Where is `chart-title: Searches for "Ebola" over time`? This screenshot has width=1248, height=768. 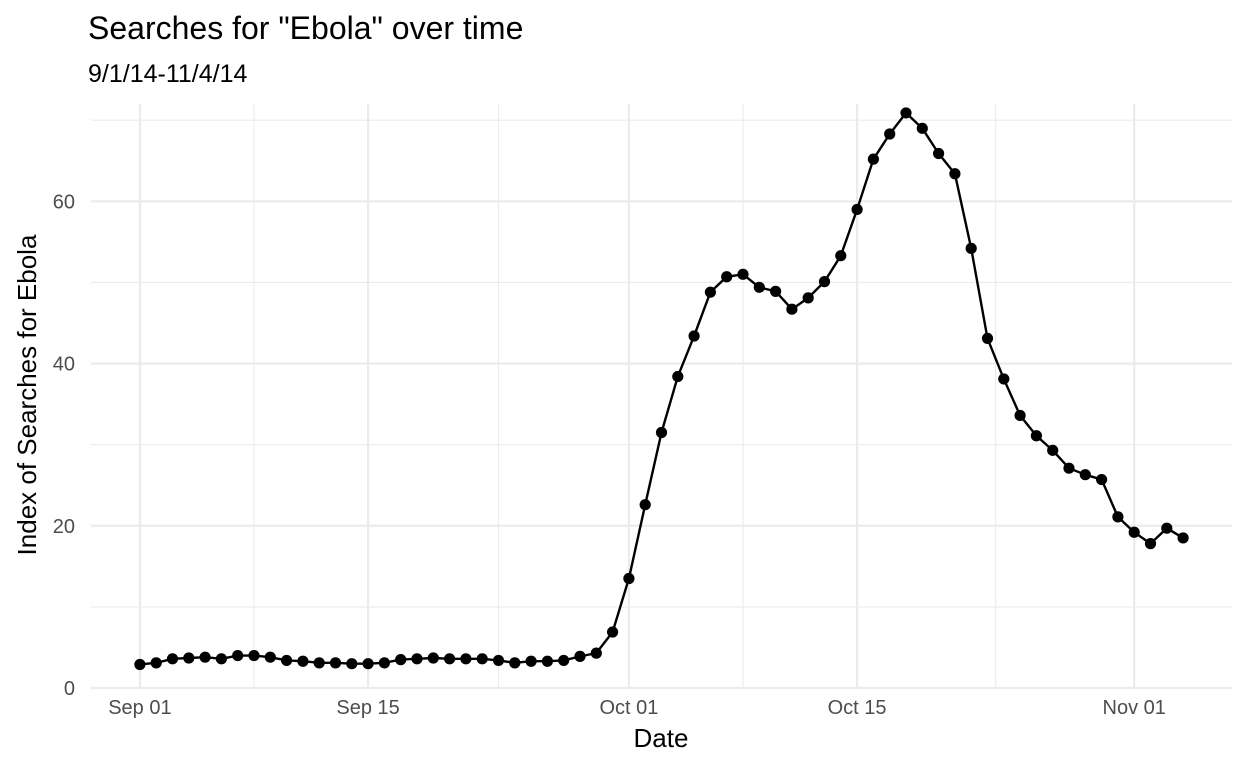 chart-title: Searches for "Ebola" over time is located at coordinates (305, 28).